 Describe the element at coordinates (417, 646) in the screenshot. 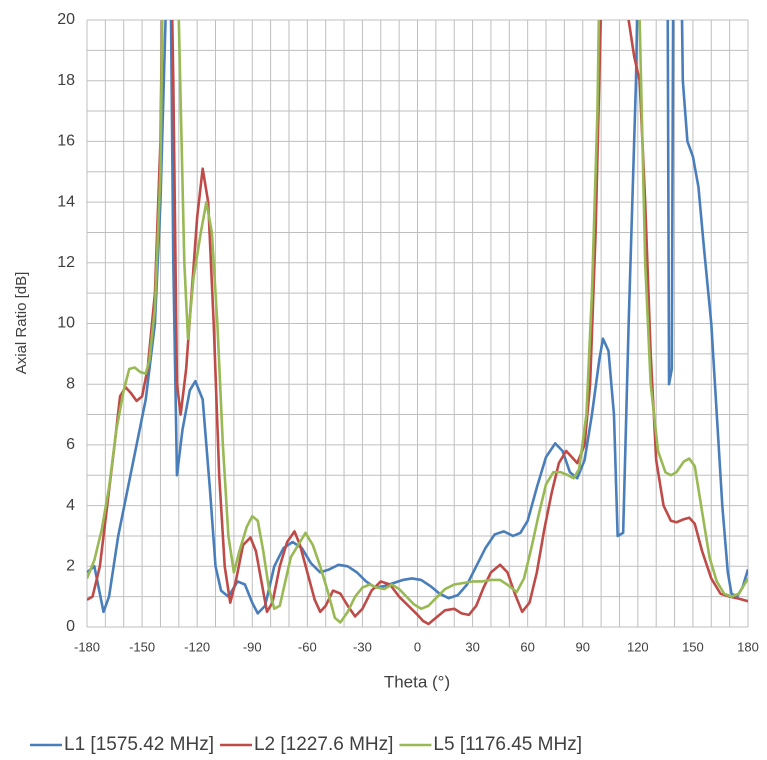

I see `x-tick-label: 0` at that location.